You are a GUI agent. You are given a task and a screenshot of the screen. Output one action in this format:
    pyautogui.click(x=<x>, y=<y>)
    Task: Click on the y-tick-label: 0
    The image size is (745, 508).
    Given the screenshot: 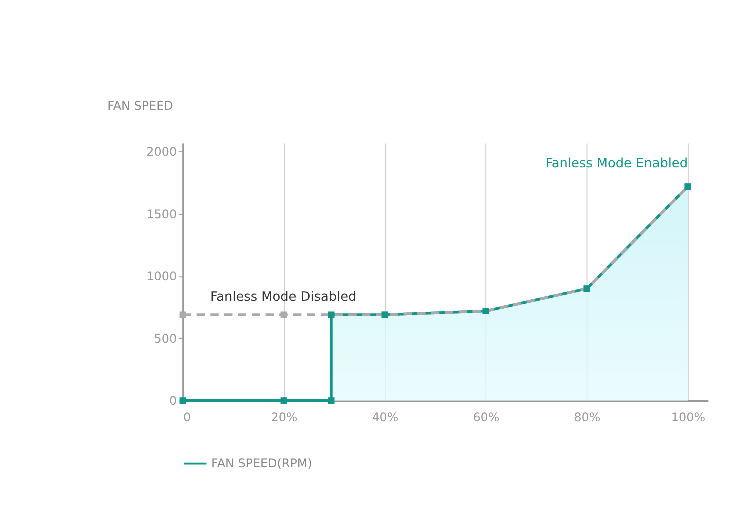 What is the action you would take?
    pyautogui.click(x=173, y=401)
    